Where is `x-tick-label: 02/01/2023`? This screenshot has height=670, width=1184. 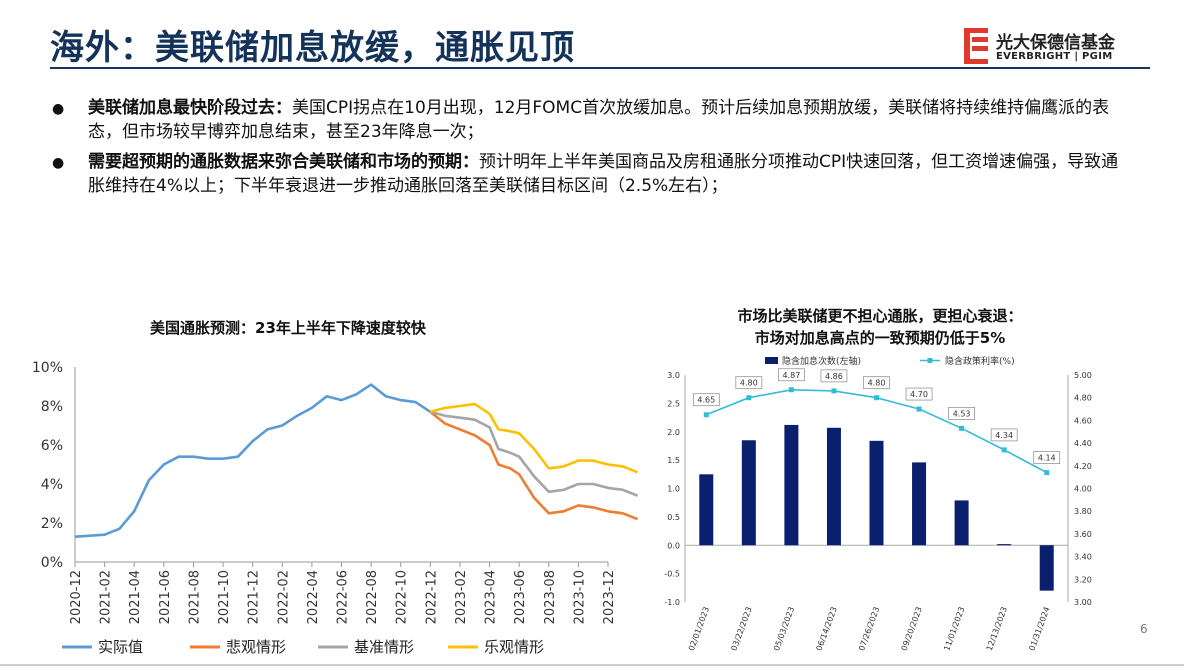 x-tick-label: 02/01/2023 is located at coordinates (699, 629).